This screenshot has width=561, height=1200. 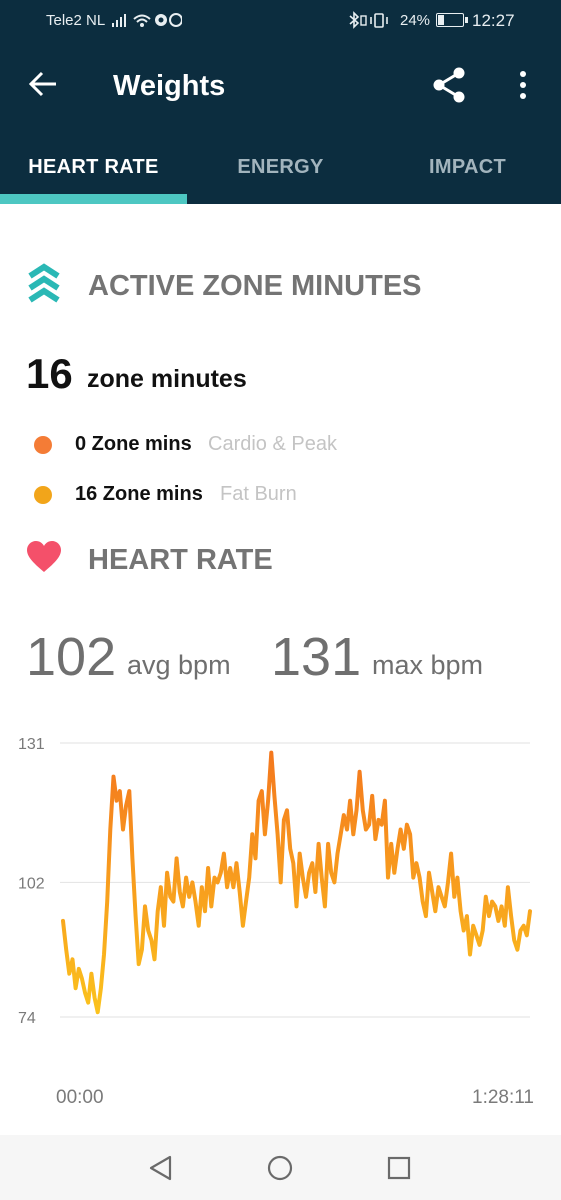 I want to click on zone-minutes-icon, so click(x=44, y=286).